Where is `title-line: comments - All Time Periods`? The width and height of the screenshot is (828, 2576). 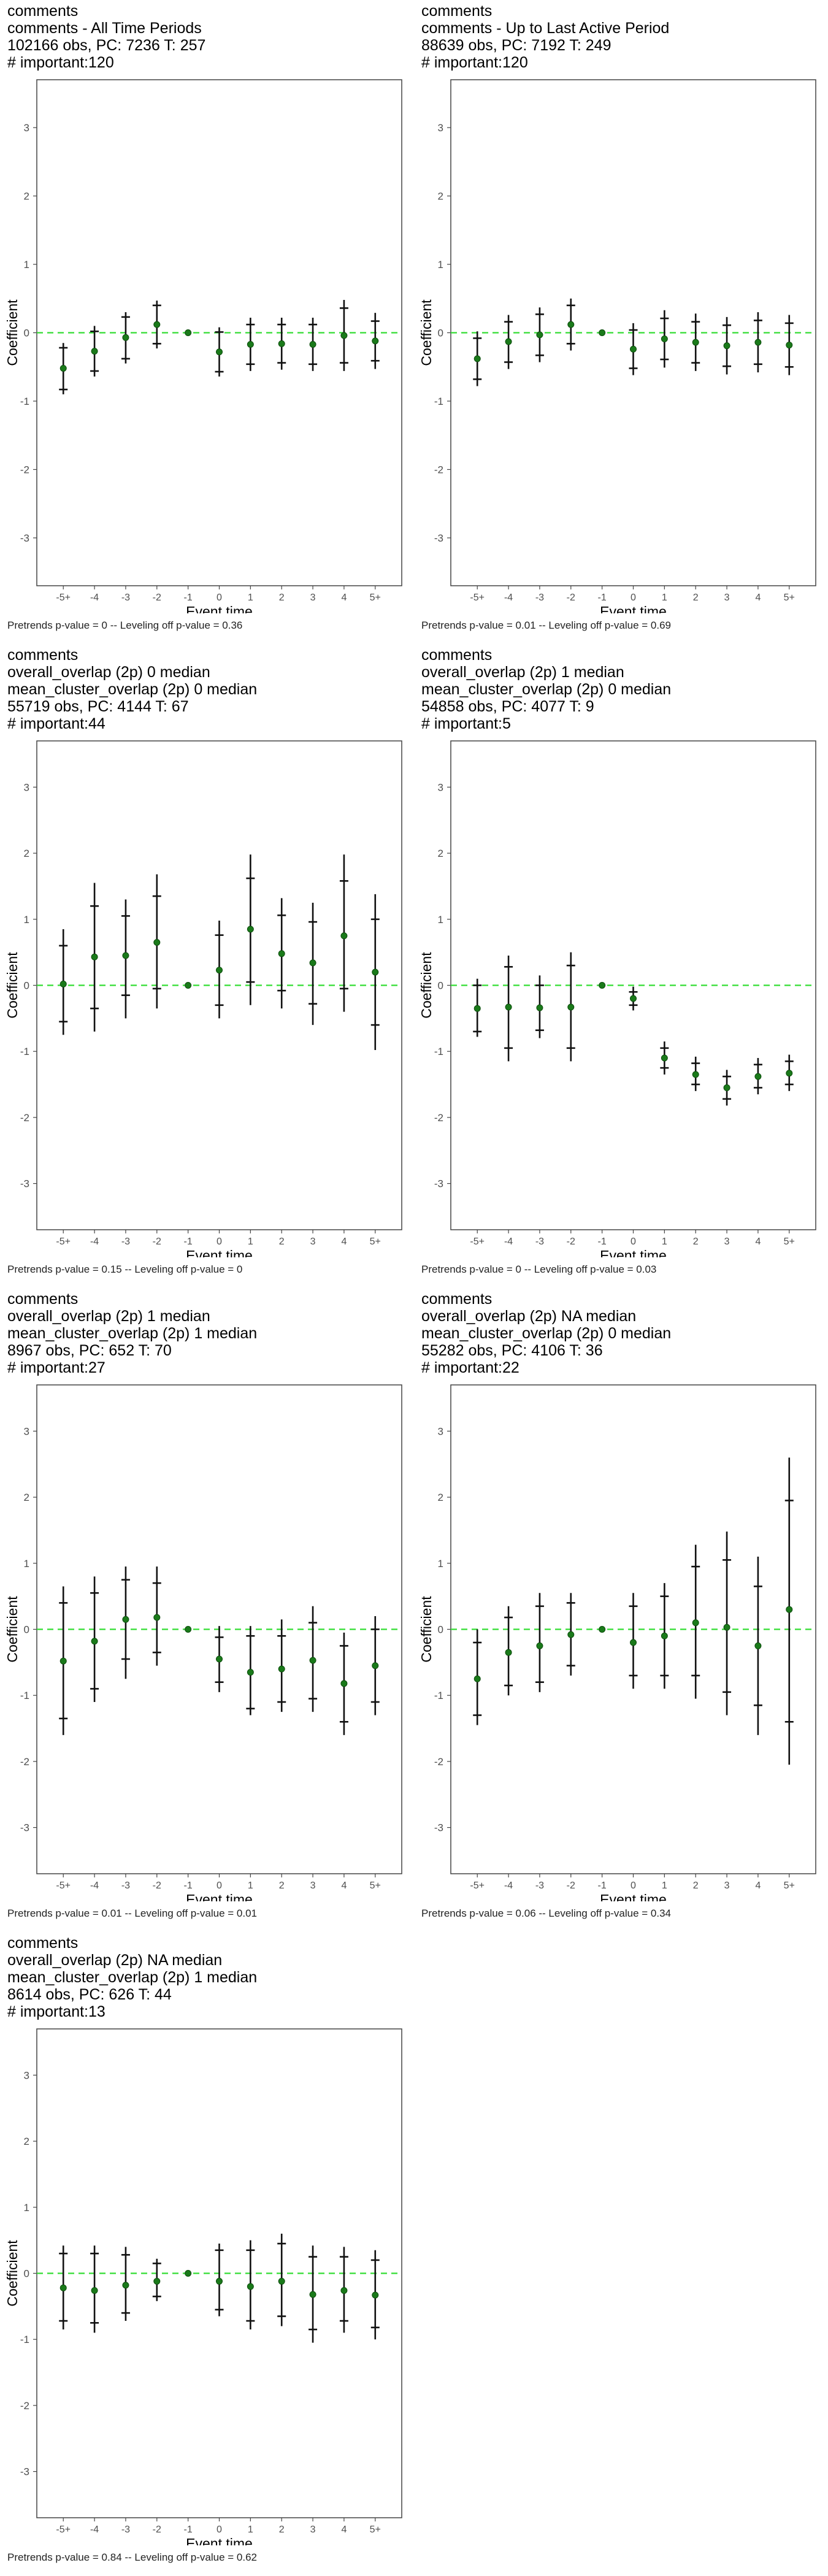
title-line: comments - All Time Periods is located at coordinates (104, 28).